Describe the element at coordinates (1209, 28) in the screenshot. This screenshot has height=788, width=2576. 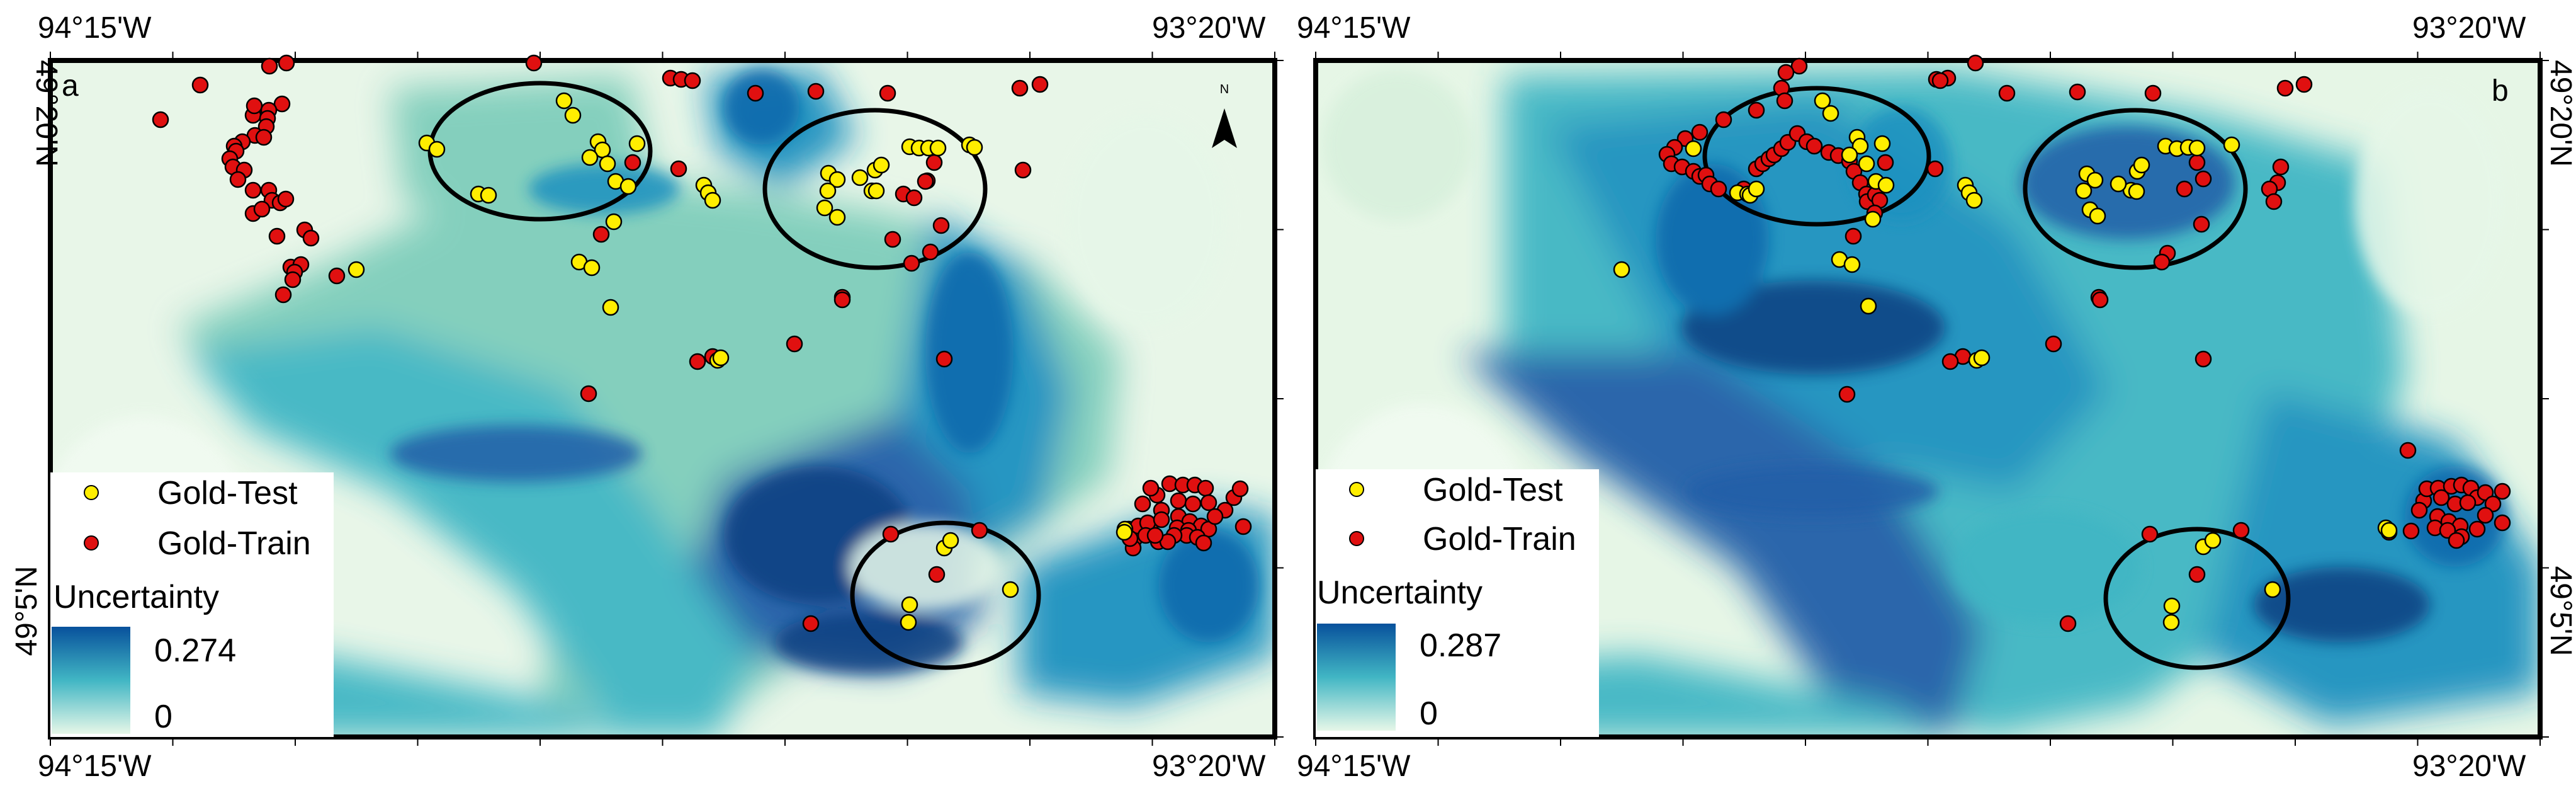
I see `coord-top-right: 93°20'W` at that location.